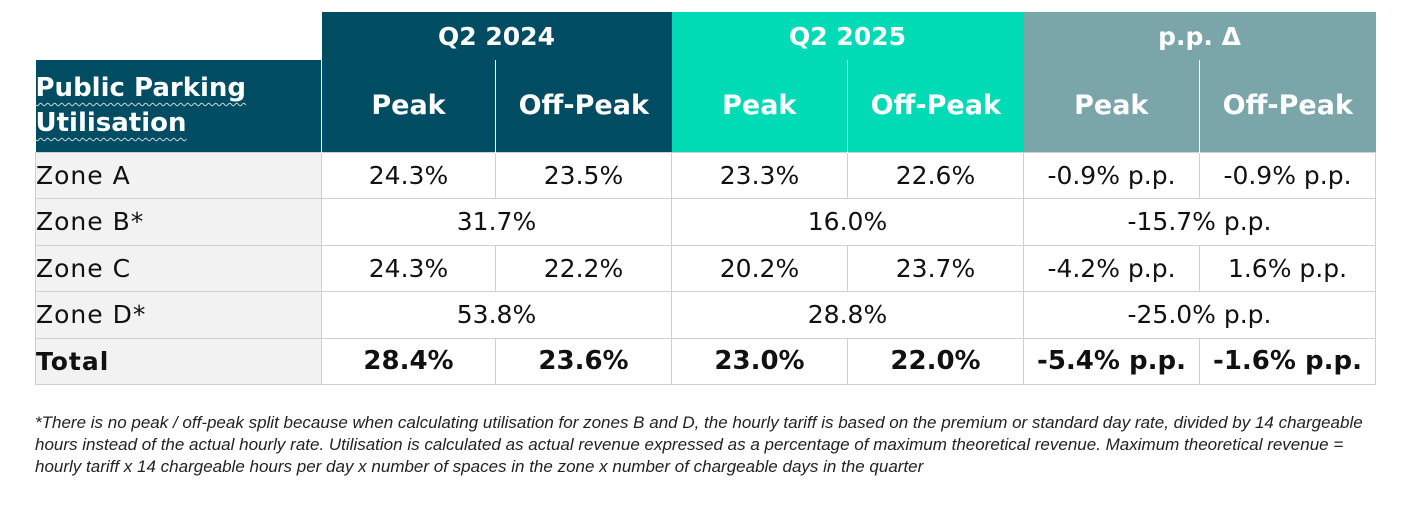 This screenshot has width=1410, height=532. What do you see at coordinates (1111, 106) in the screenshot?
I see `subheader-pp-peak: Peak` at bounding box center [1111, 106].